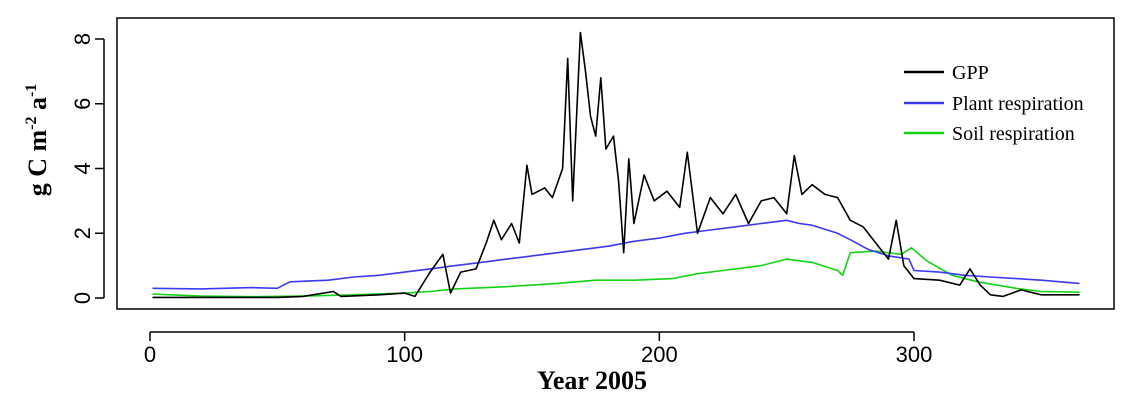 This screenshot has height=414, width=1132. Describe the element at coordinates (37, 107) in the screenshot. I see `y-axis-title-mid: a` at that location.